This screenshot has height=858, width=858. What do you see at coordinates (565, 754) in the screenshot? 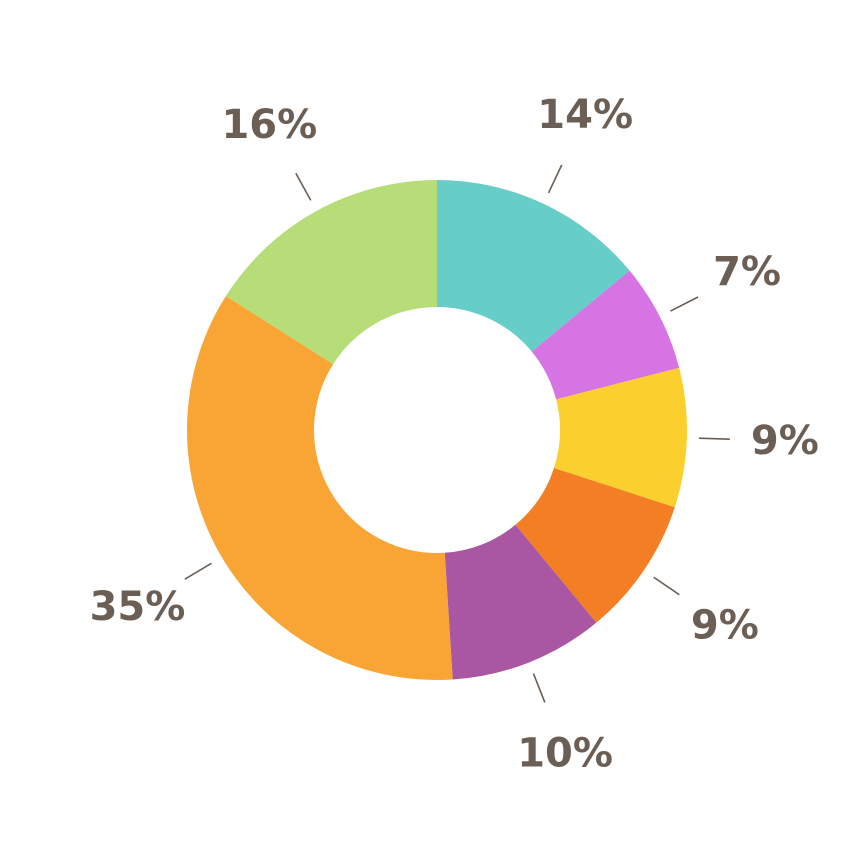
I see `slice-label: 10%` at bounding box center [565, 754].